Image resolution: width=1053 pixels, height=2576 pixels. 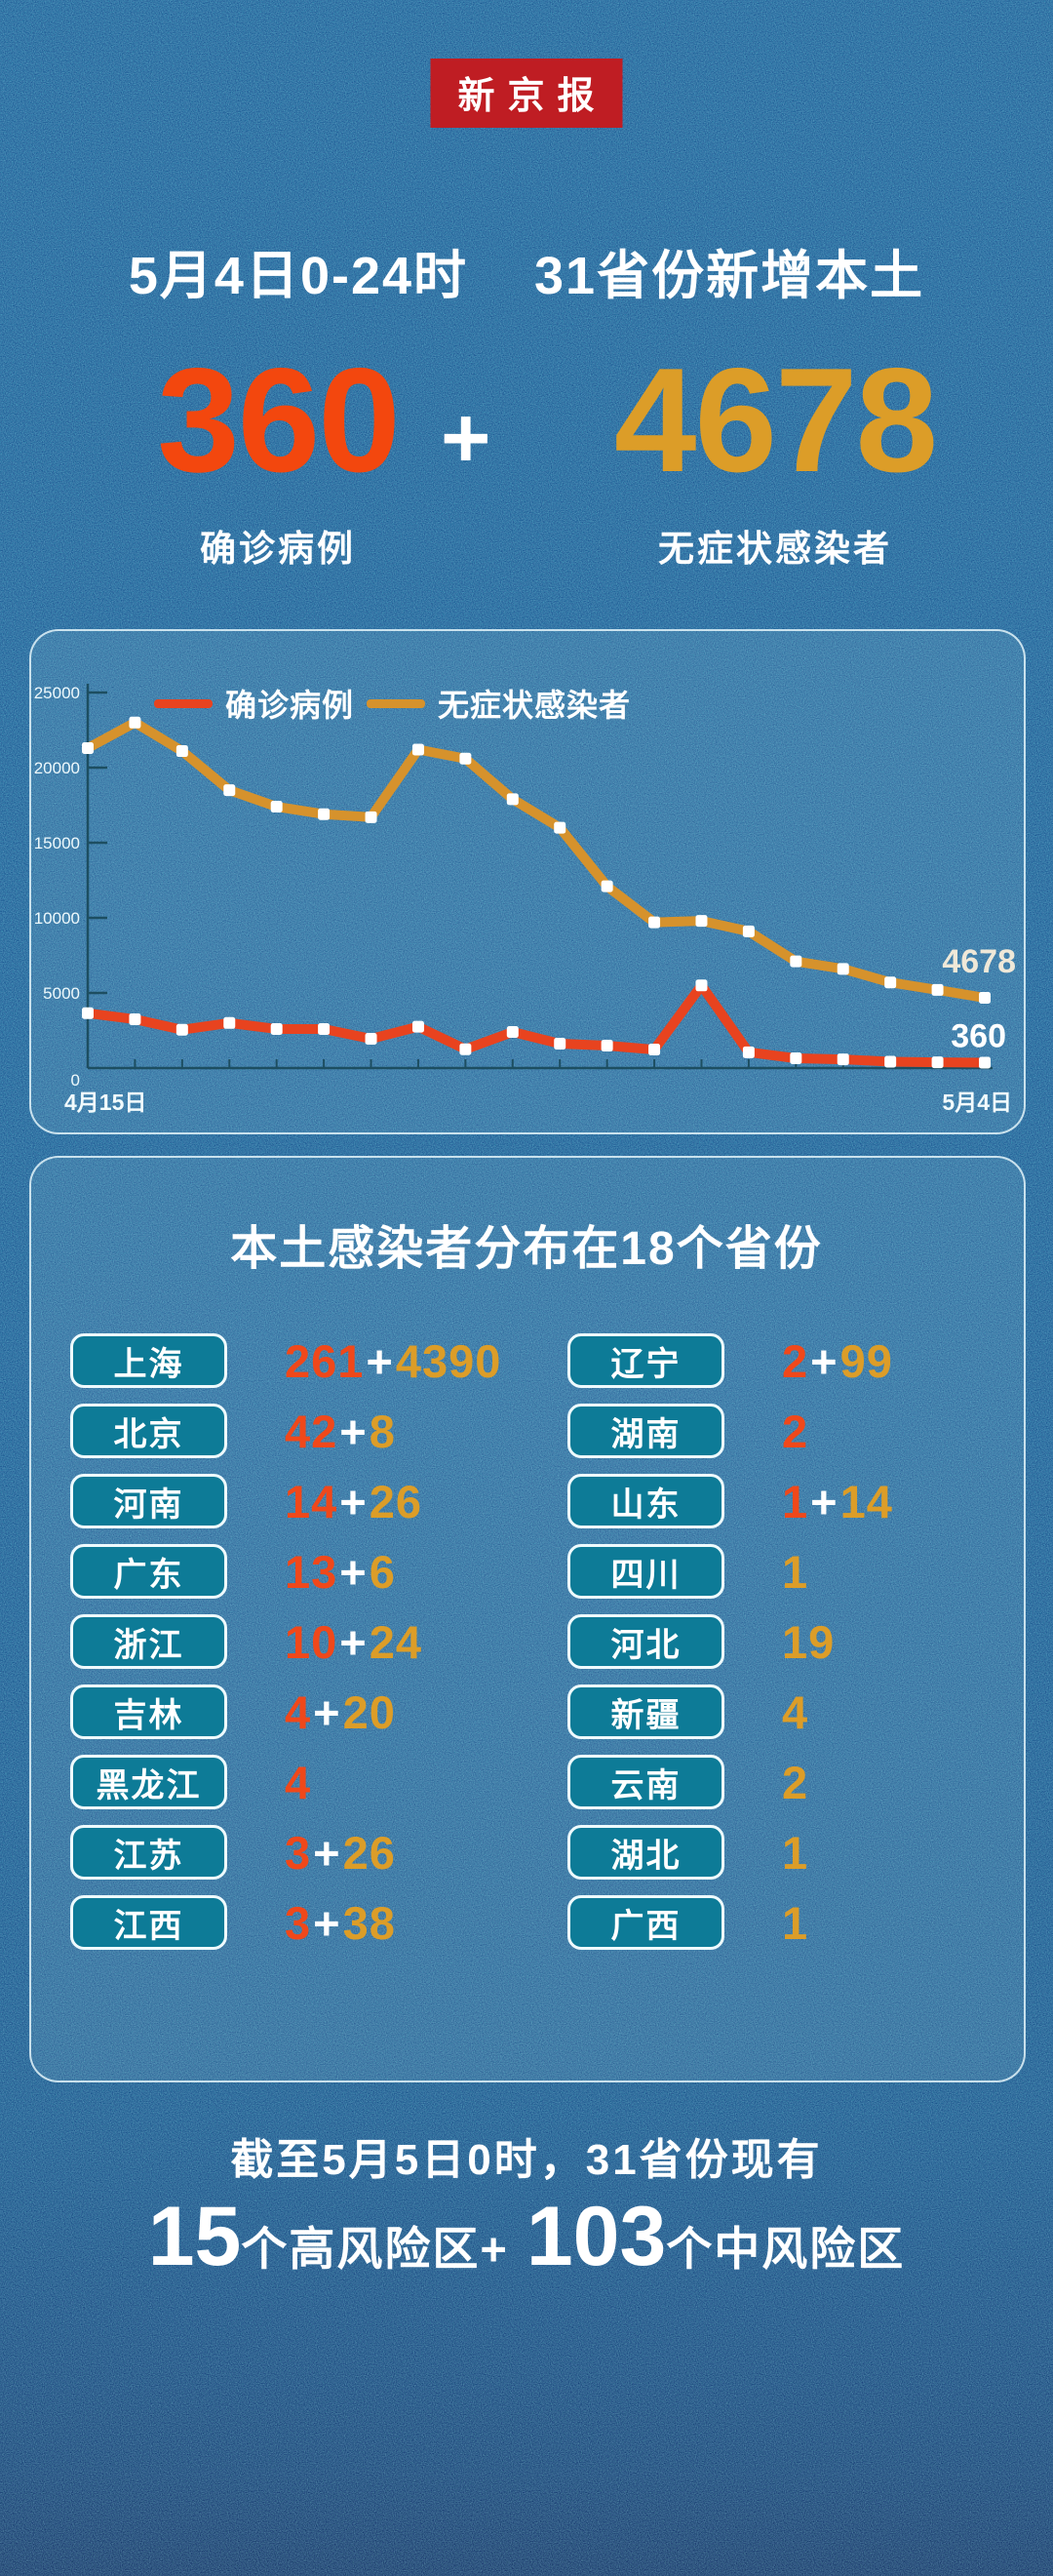 What do you see at coordinates (977, 1102) in the screenshot?
I see `x-end-label: 5月4日` at bounding box center [977, 1102].